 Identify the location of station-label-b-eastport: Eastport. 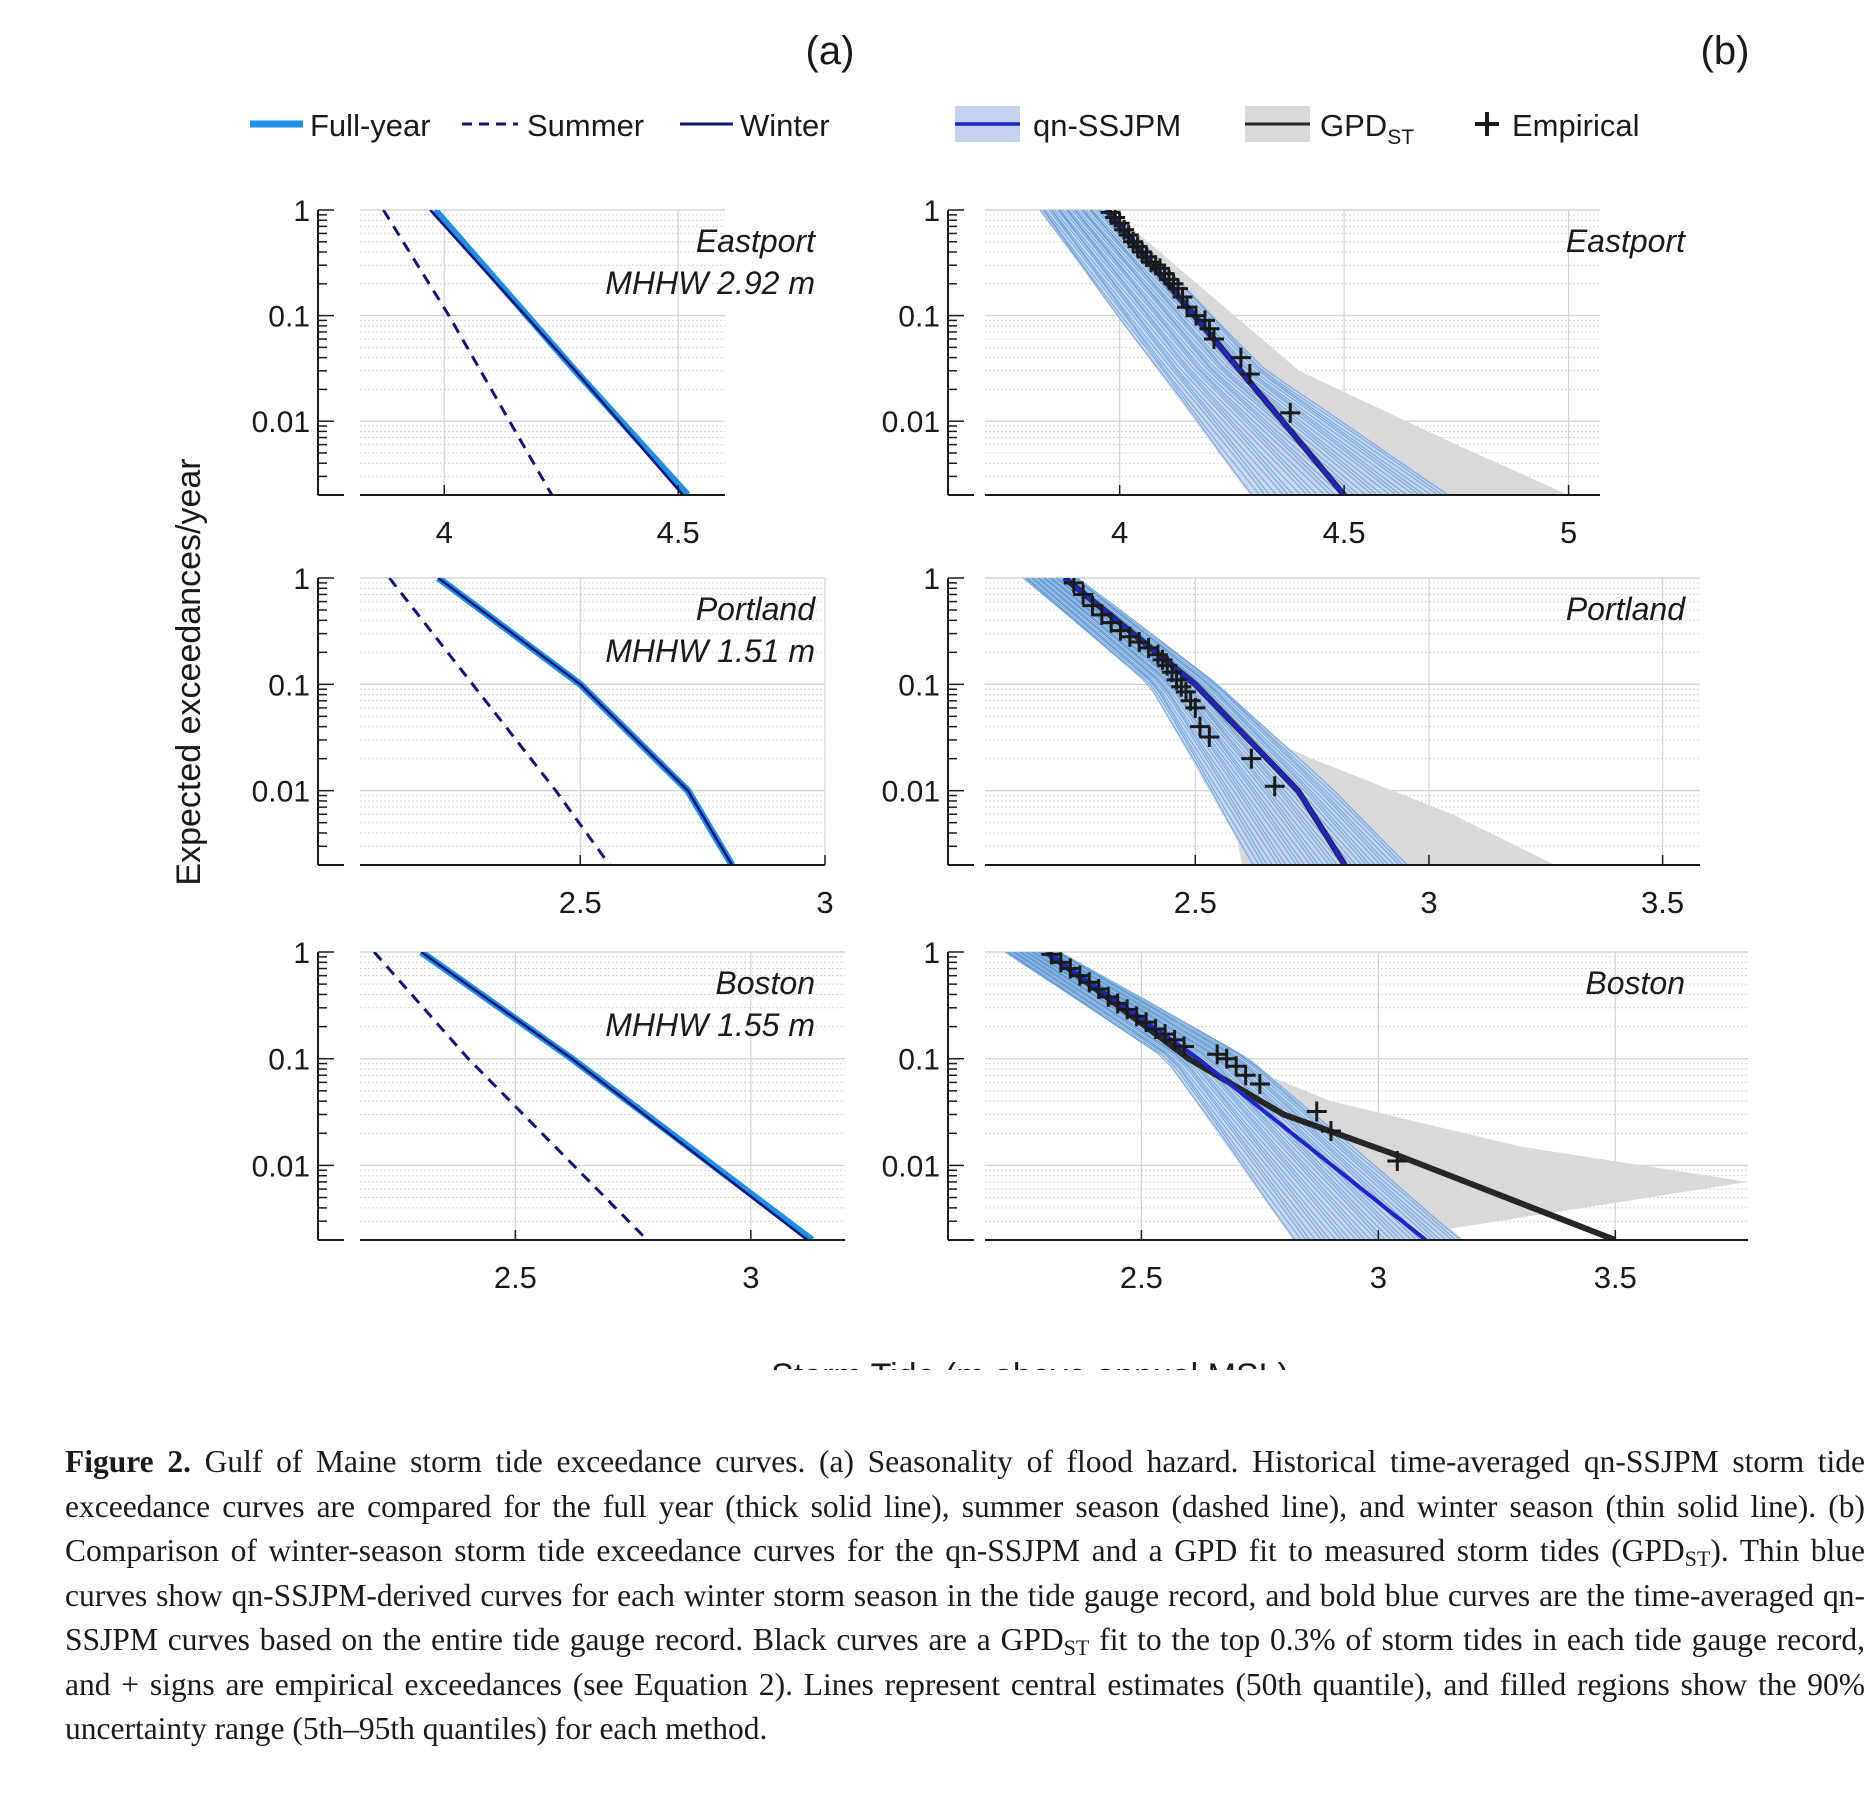
(1626, 241).